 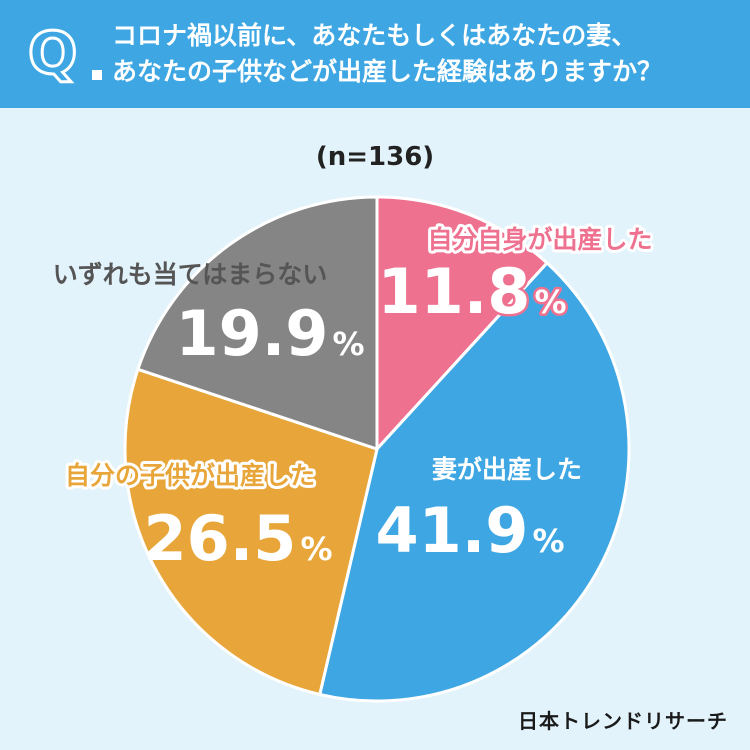 I want to click on slice-value-number-4: 19.9, so click(x=251, y=333).